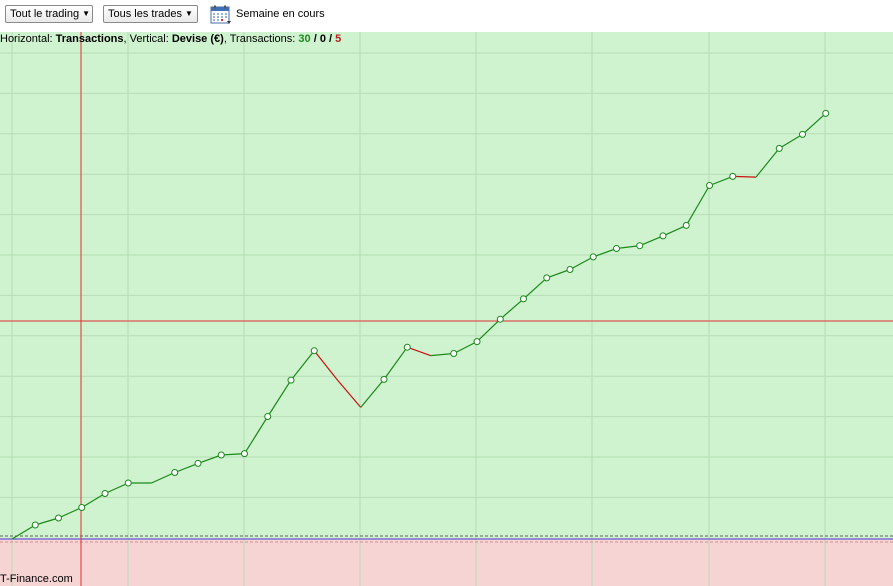 The height and width of the screenshot is (586, 893). I want to click on horizontal-value: Transactions, so click(89, 39).